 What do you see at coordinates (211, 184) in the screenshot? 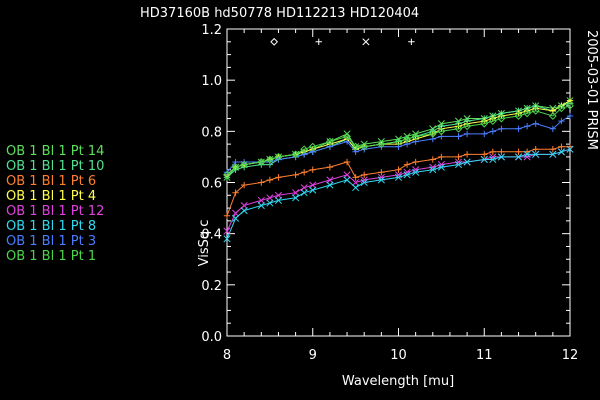
I see `y-tick-label: 0.6` at bounding box center [211, 184].